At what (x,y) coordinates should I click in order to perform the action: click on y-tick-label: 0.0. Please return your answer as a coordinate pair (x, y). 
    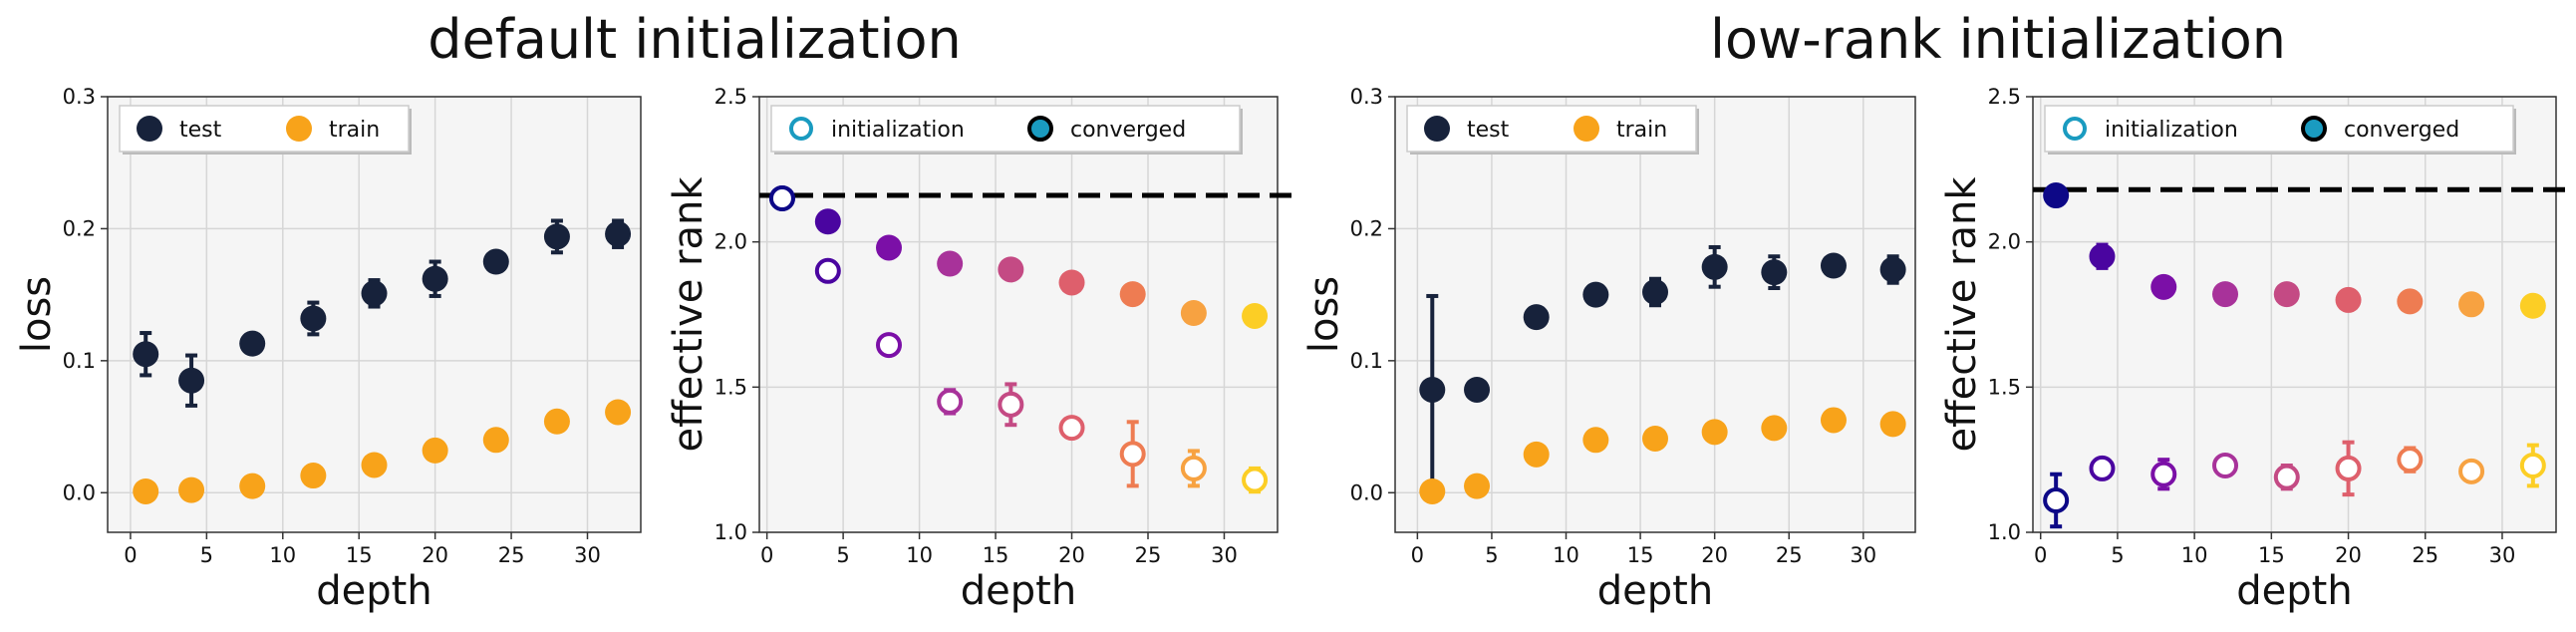
    Looking at the image, I should click on (1366, 492).